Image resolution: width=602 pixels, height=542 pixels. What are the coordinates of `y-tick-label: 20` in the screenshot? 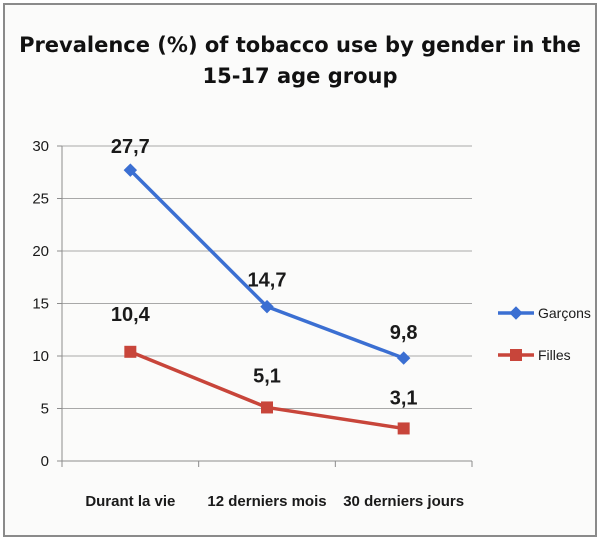 It's located at (40, 251).